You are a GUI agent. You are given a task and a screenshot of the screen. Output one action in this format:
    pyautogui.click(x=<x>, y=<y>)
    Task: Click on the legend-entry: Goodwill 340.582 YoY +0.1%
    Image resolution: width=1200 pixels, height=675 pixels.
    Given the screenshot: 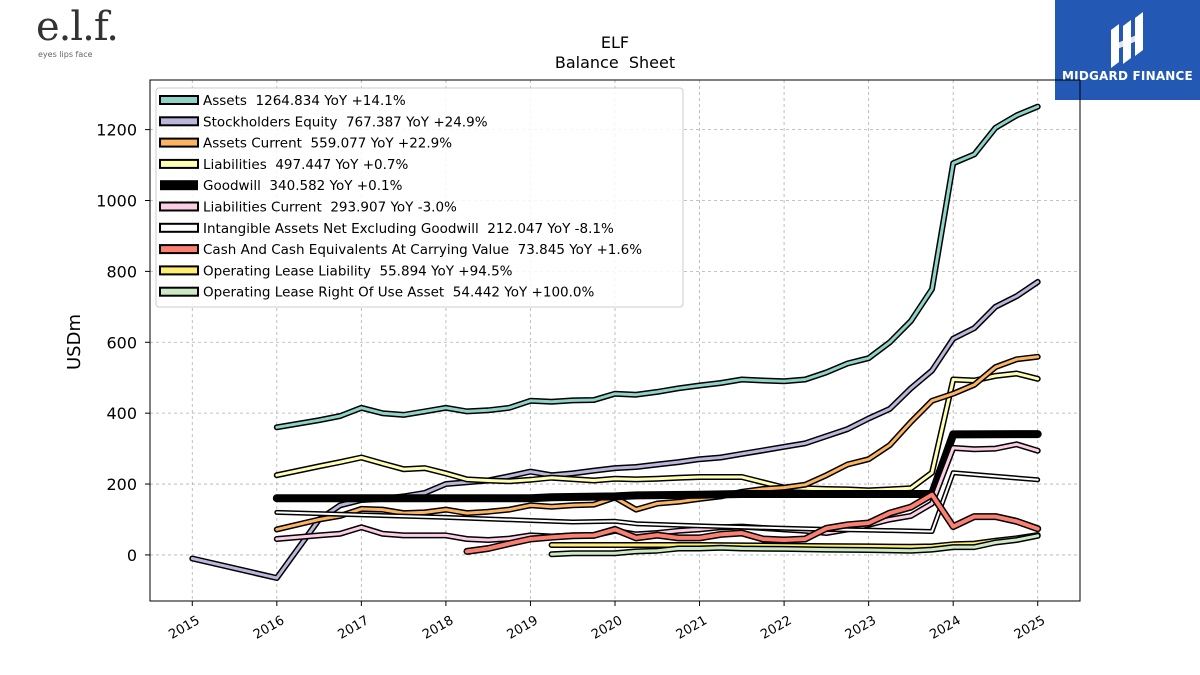 What is the action you would take?
    pyautogui.click(x=281, y=186)
    